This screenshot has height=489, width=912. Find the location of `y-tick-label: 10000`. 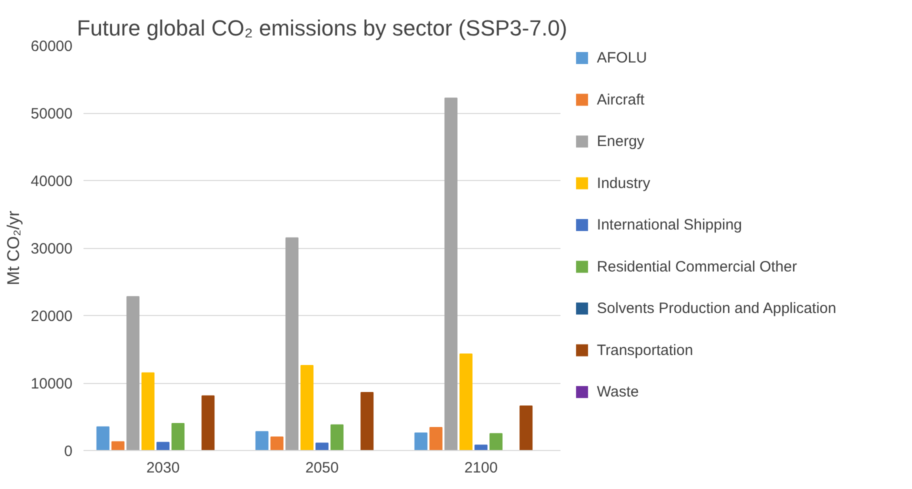

y-tick-label: 10000 is located at coordinates (51, 384).